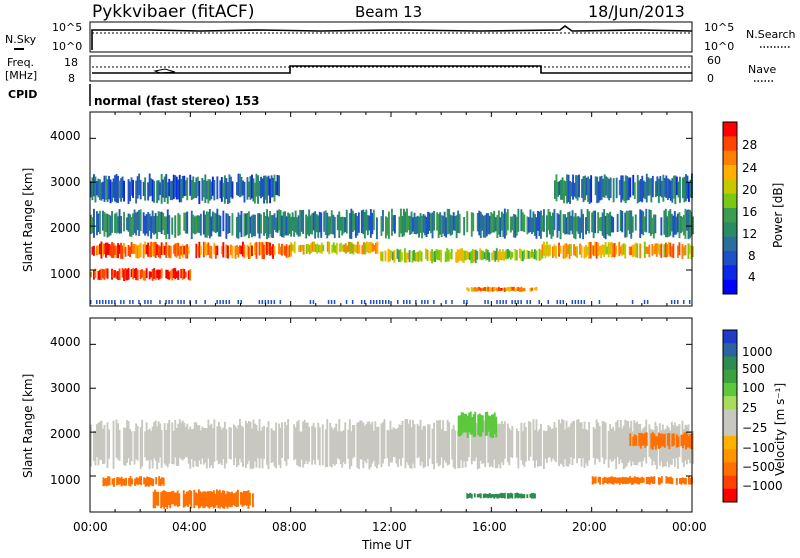 The height and width of the screenshot is (558, 800). Describe the element at coordinates (173, 12) in the screenshot. I see `plot-title: Pykkvibaer (fitACF)` at that location.